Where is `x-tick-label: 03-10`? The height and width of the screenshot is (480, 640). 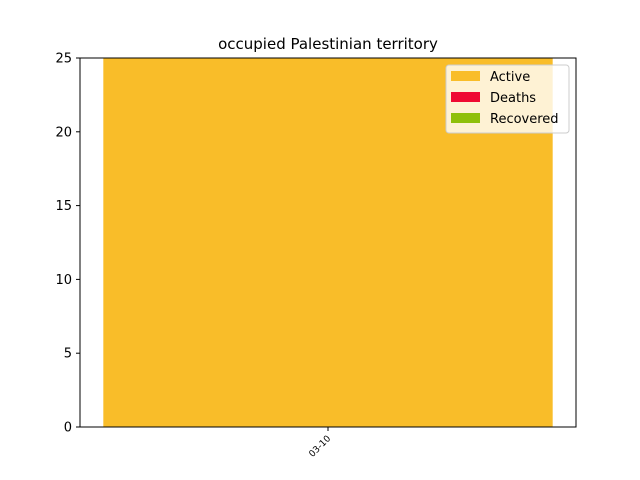
x-tick-label: 03-10 is located at coordinates (321, 447).